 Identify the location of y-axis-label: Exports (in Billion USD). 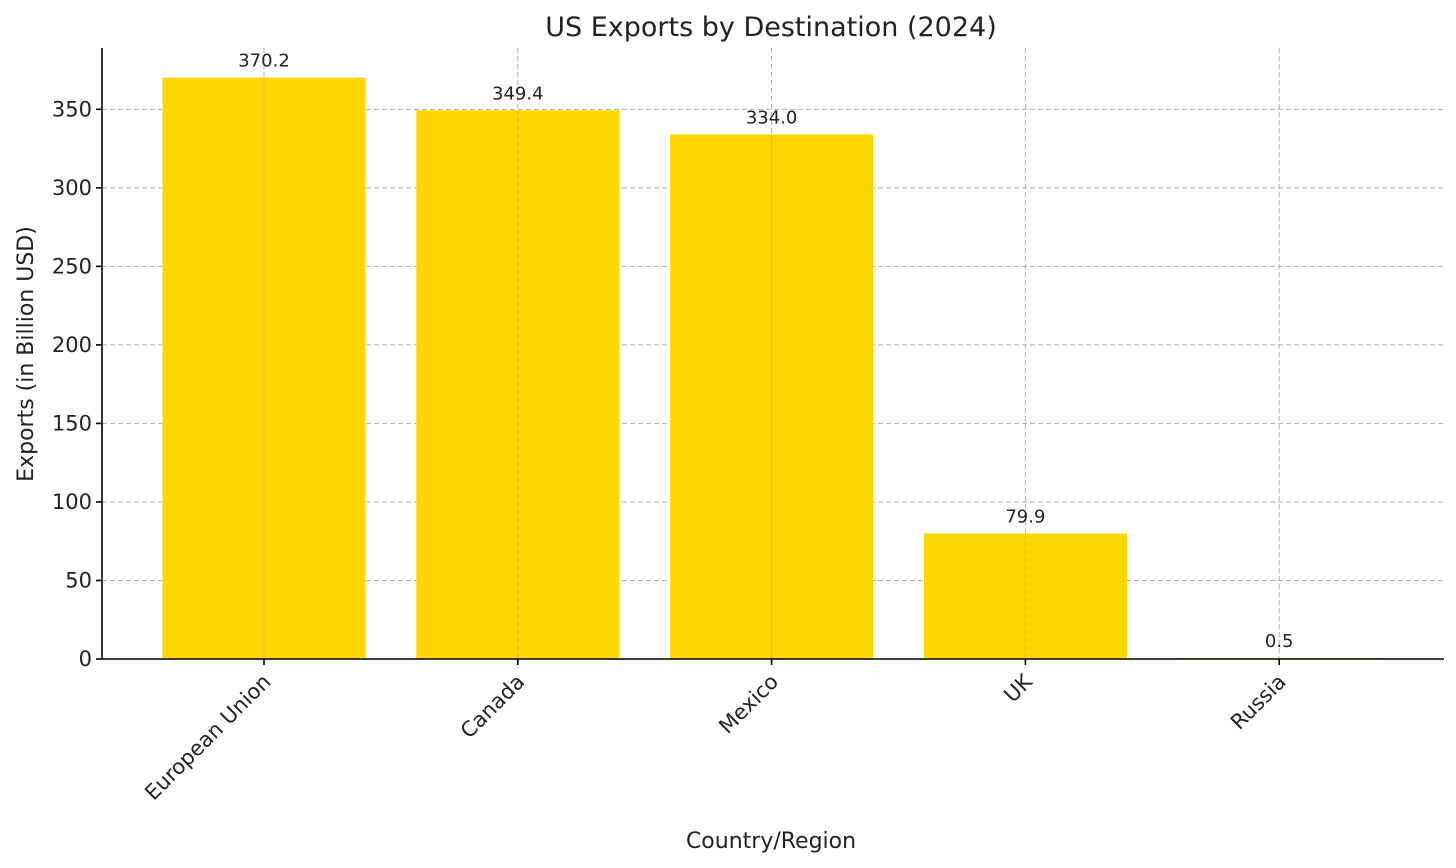
(26, 354).